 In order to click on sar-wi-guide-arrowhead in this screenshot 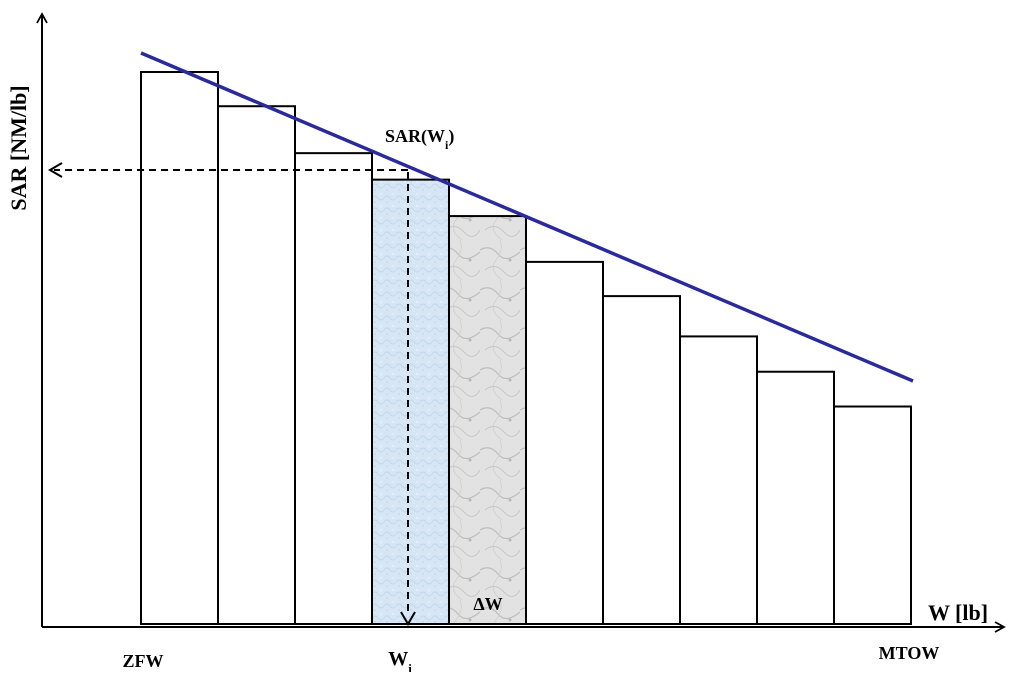, I will do `click(55, 170)`.